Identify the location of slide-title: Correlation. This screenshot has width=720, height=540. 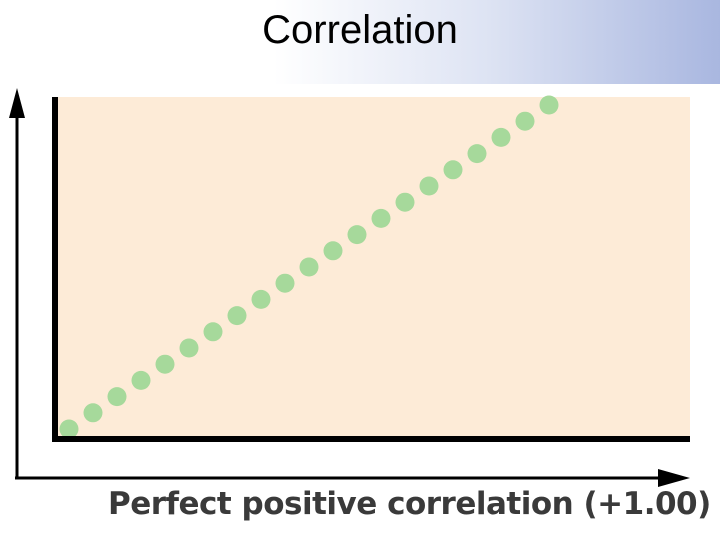
(360, 30).